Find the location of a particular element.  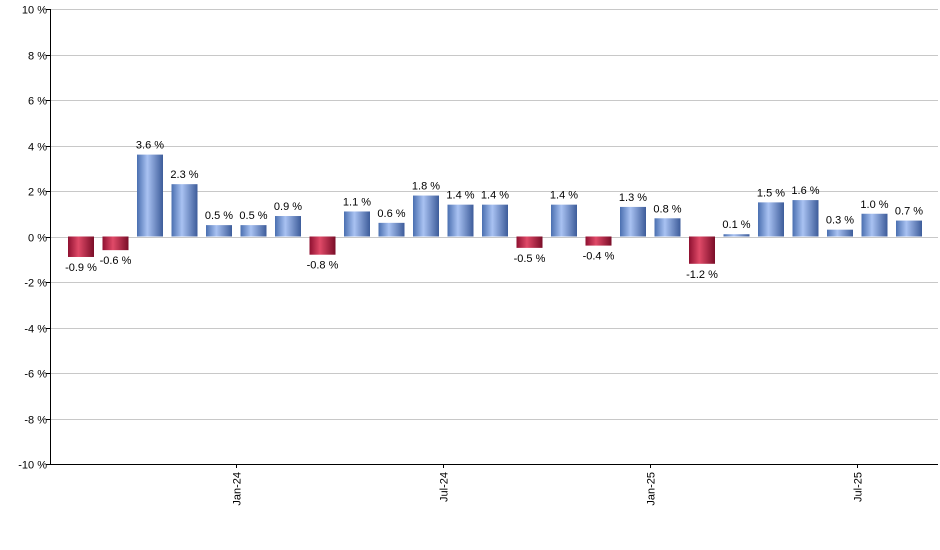

data-label: 0.3 % is located at coordinates (840, 221).